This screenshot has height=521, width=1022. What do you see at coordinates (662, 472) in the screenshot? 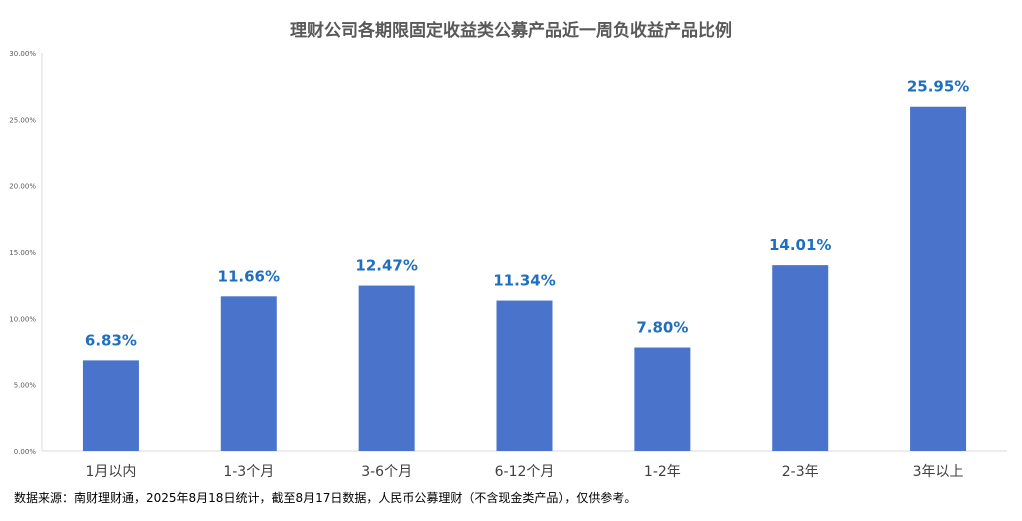
I see `x-tick-label: 1-2年` at bounding box center [662, 472].